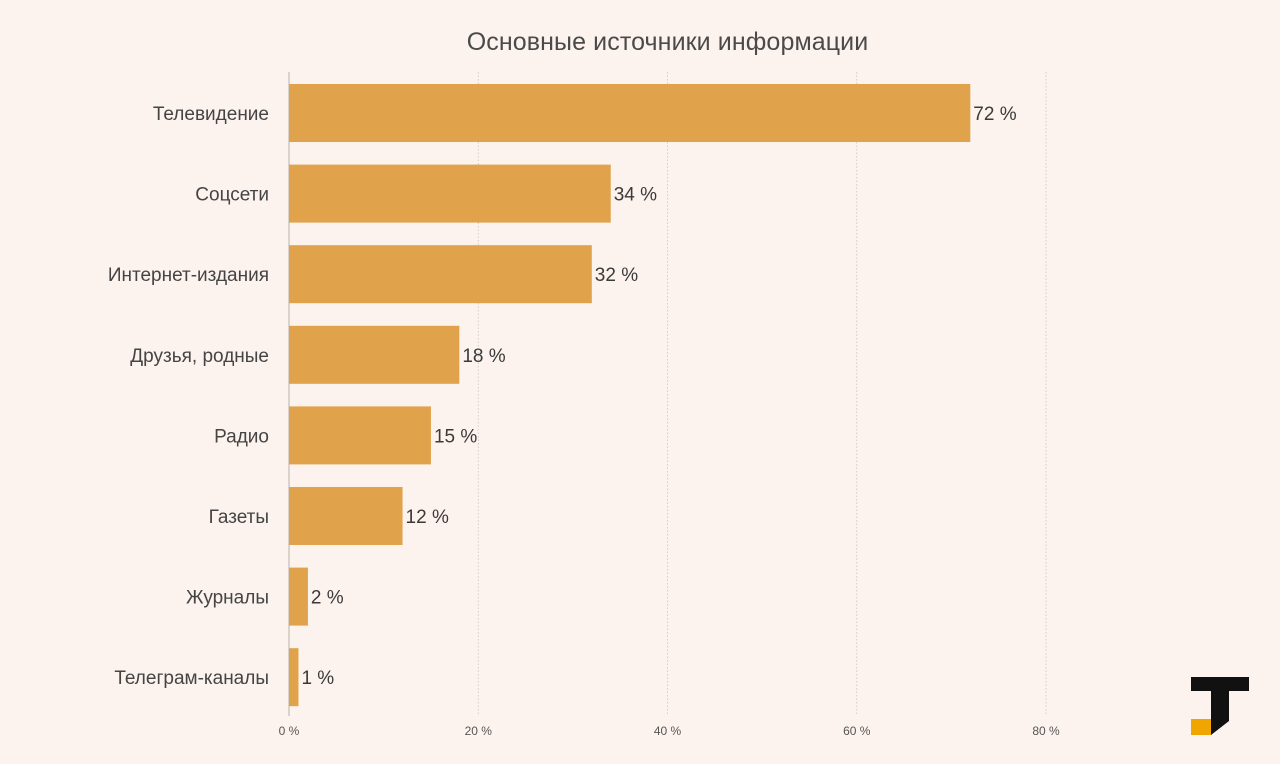 This screenshot has height=764, width=1280. What do you see at coordinates (1220, 706) in the screenshot?
I see `t-logo-icon` at bounding box center [1220, 706].